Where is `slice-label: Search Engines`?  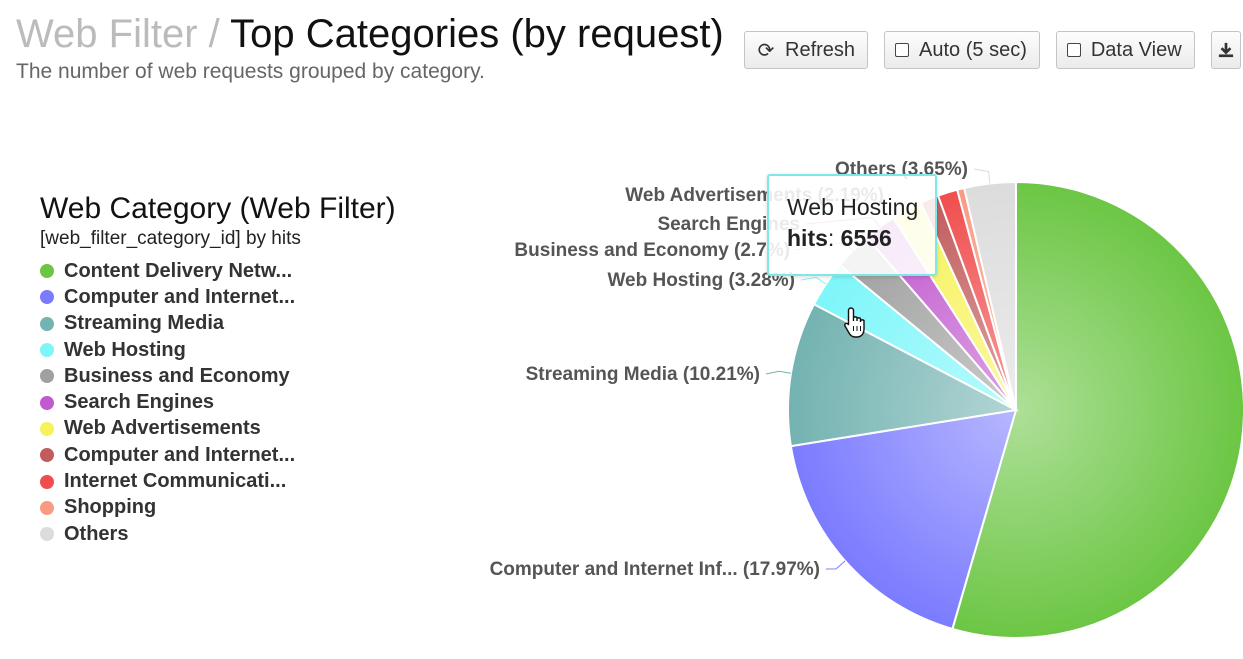 slice-label: Search Engines is located at coordinates (728, 224).